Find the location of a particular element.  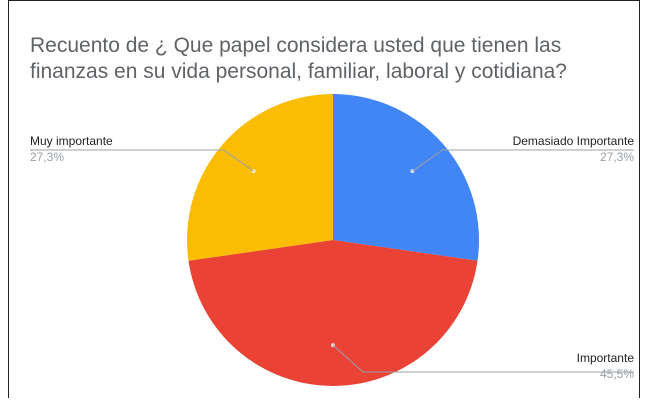

slice-label: Importante is located at coordinates (606, 358).